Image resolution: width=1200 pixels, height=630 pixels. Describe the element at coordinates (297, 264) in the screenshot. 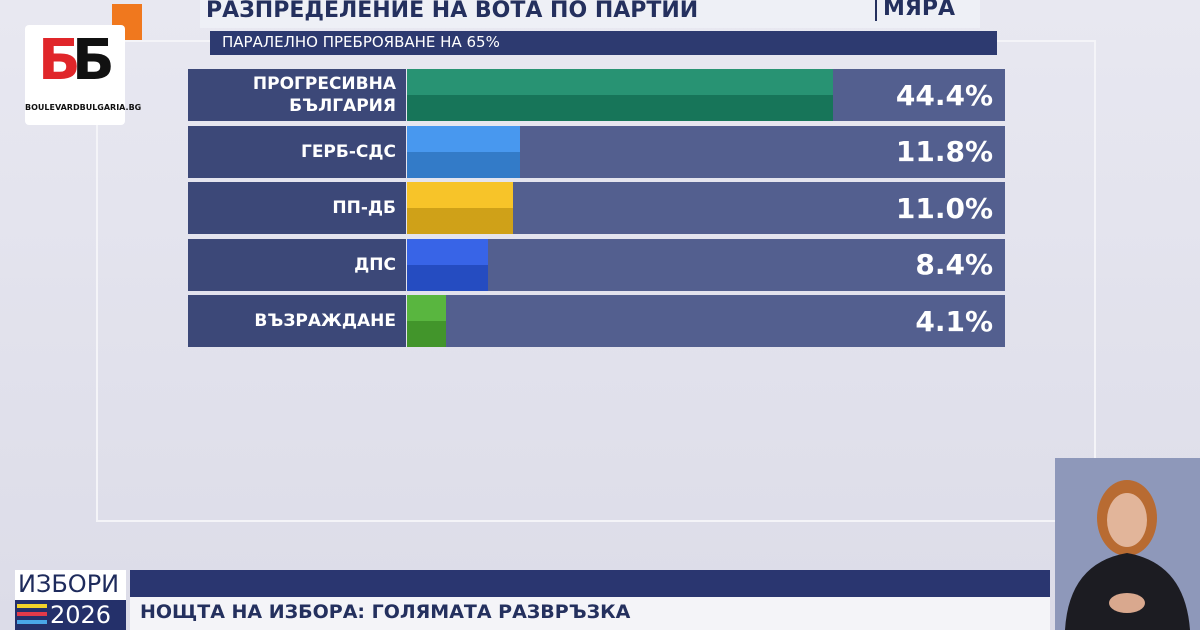

I see `category-label: ДПС` at that location.